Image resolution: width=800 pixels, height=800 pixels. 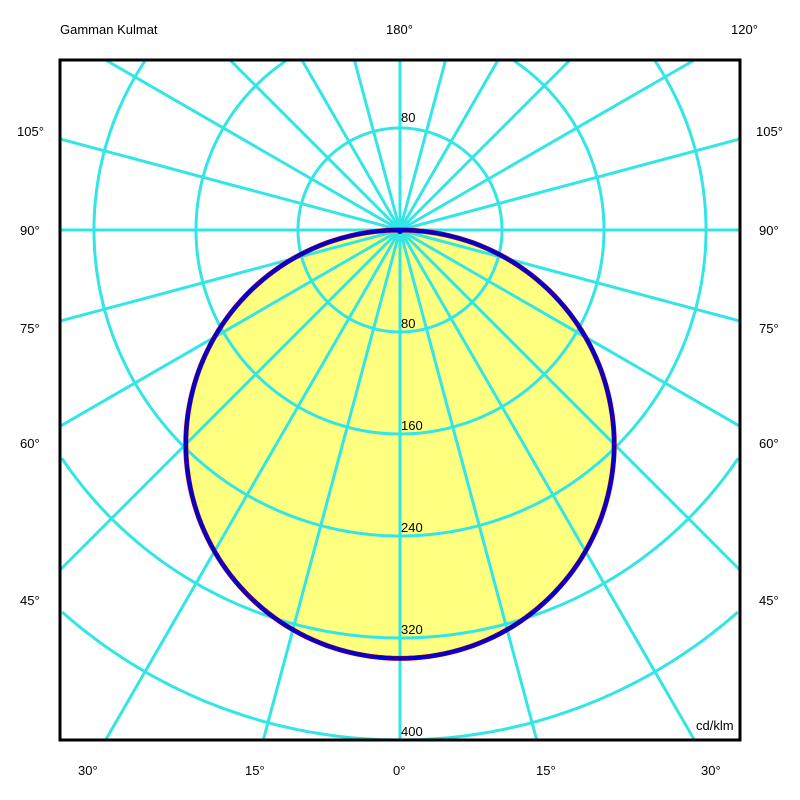 What do you see at coordinates (744, 29) in the screenshot?
I see `angle-label-120: 120°` at bounding box center [744, 29].